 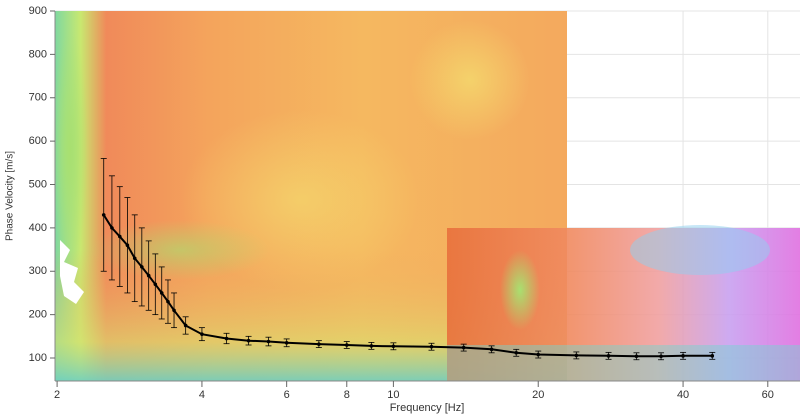 What do you see at coordinates (57, 395) in the screenshot?
I see `x-tick-label: 2` at bounding box center [57, 395].